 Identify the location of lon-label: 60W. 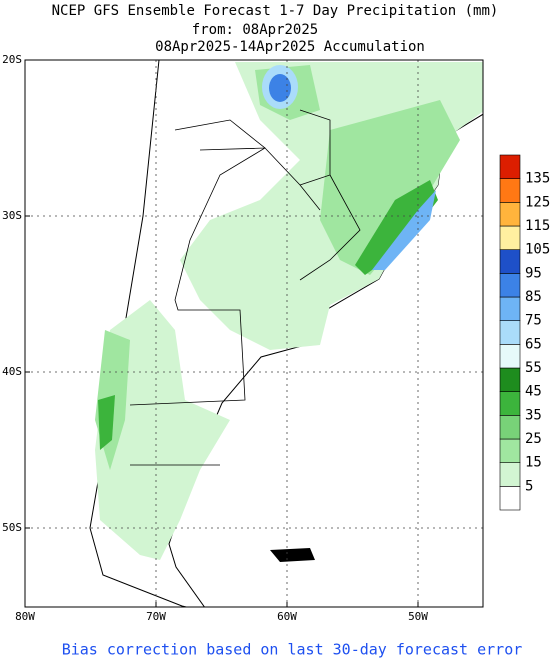
(287, 616).